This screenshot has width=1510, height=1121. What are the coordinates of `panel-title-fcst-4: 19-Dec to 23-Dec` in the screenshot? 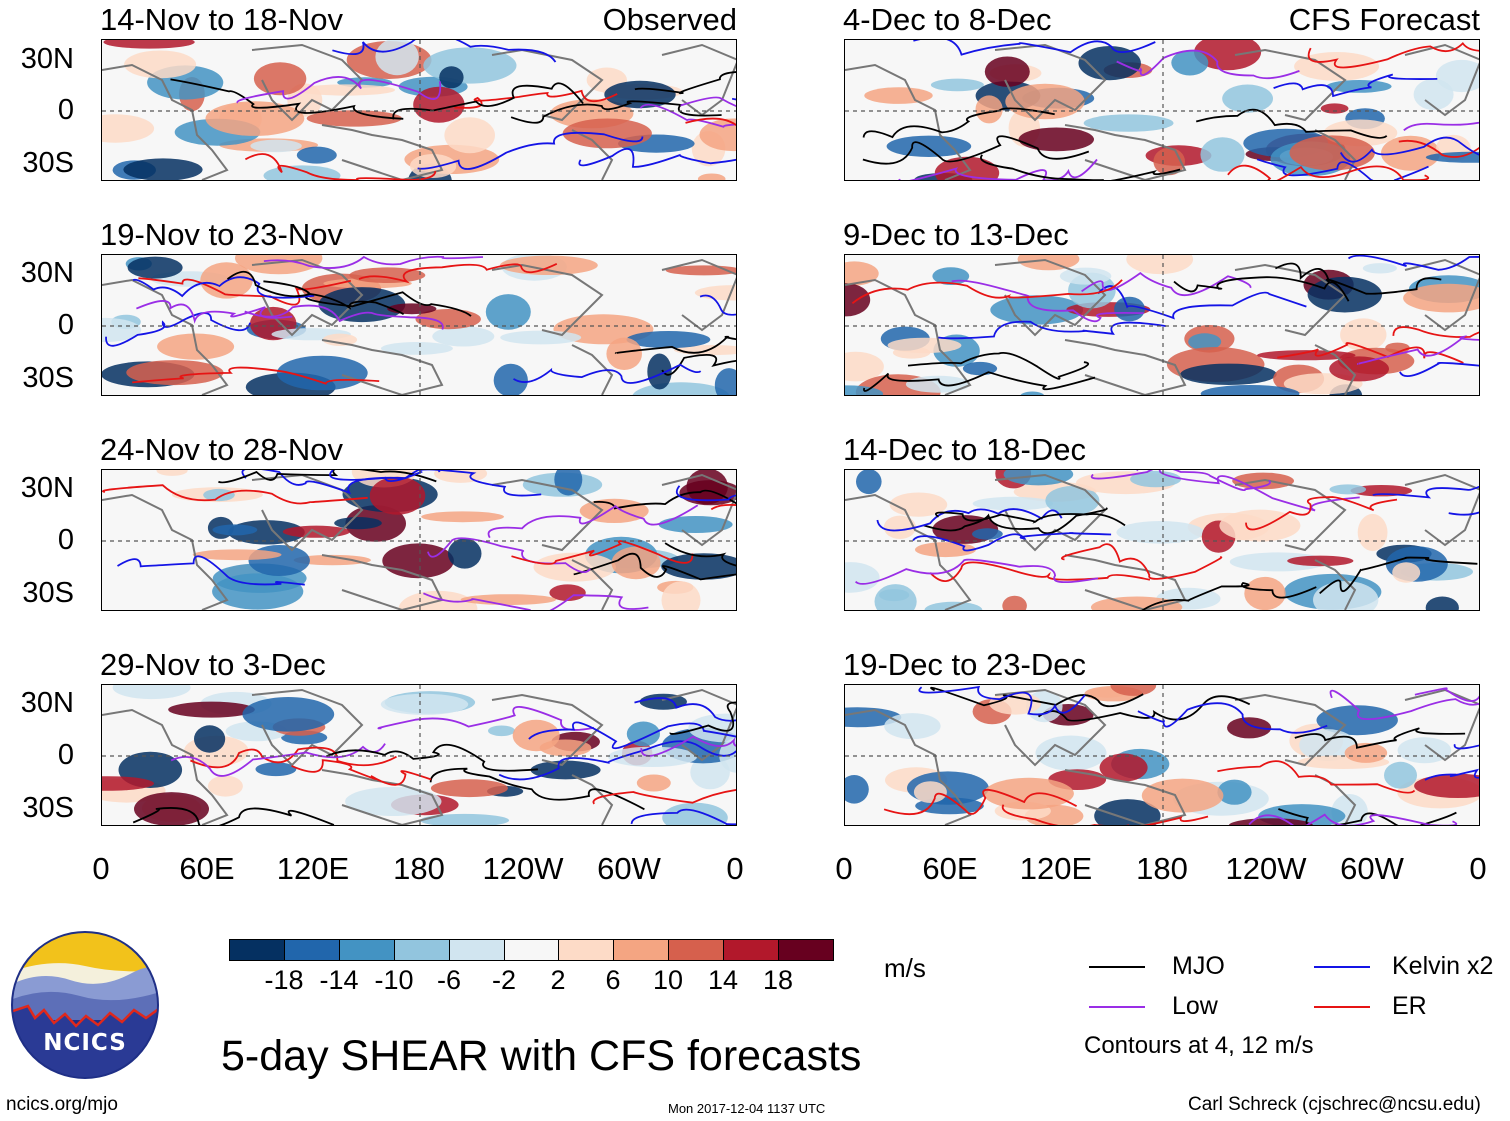 It's located at (964, 664).